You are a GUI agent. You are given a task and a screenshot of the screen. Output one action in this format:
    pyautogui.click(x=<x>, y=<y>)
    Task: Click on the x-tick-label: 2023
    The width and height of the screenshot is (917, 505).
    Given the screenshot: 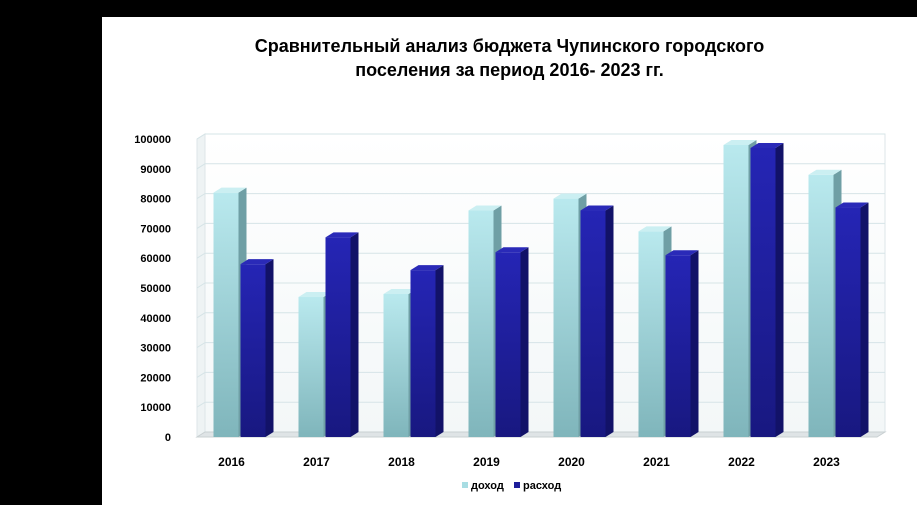 What is the action you would take?
    pyautogui.click(x=826, y=462)
    